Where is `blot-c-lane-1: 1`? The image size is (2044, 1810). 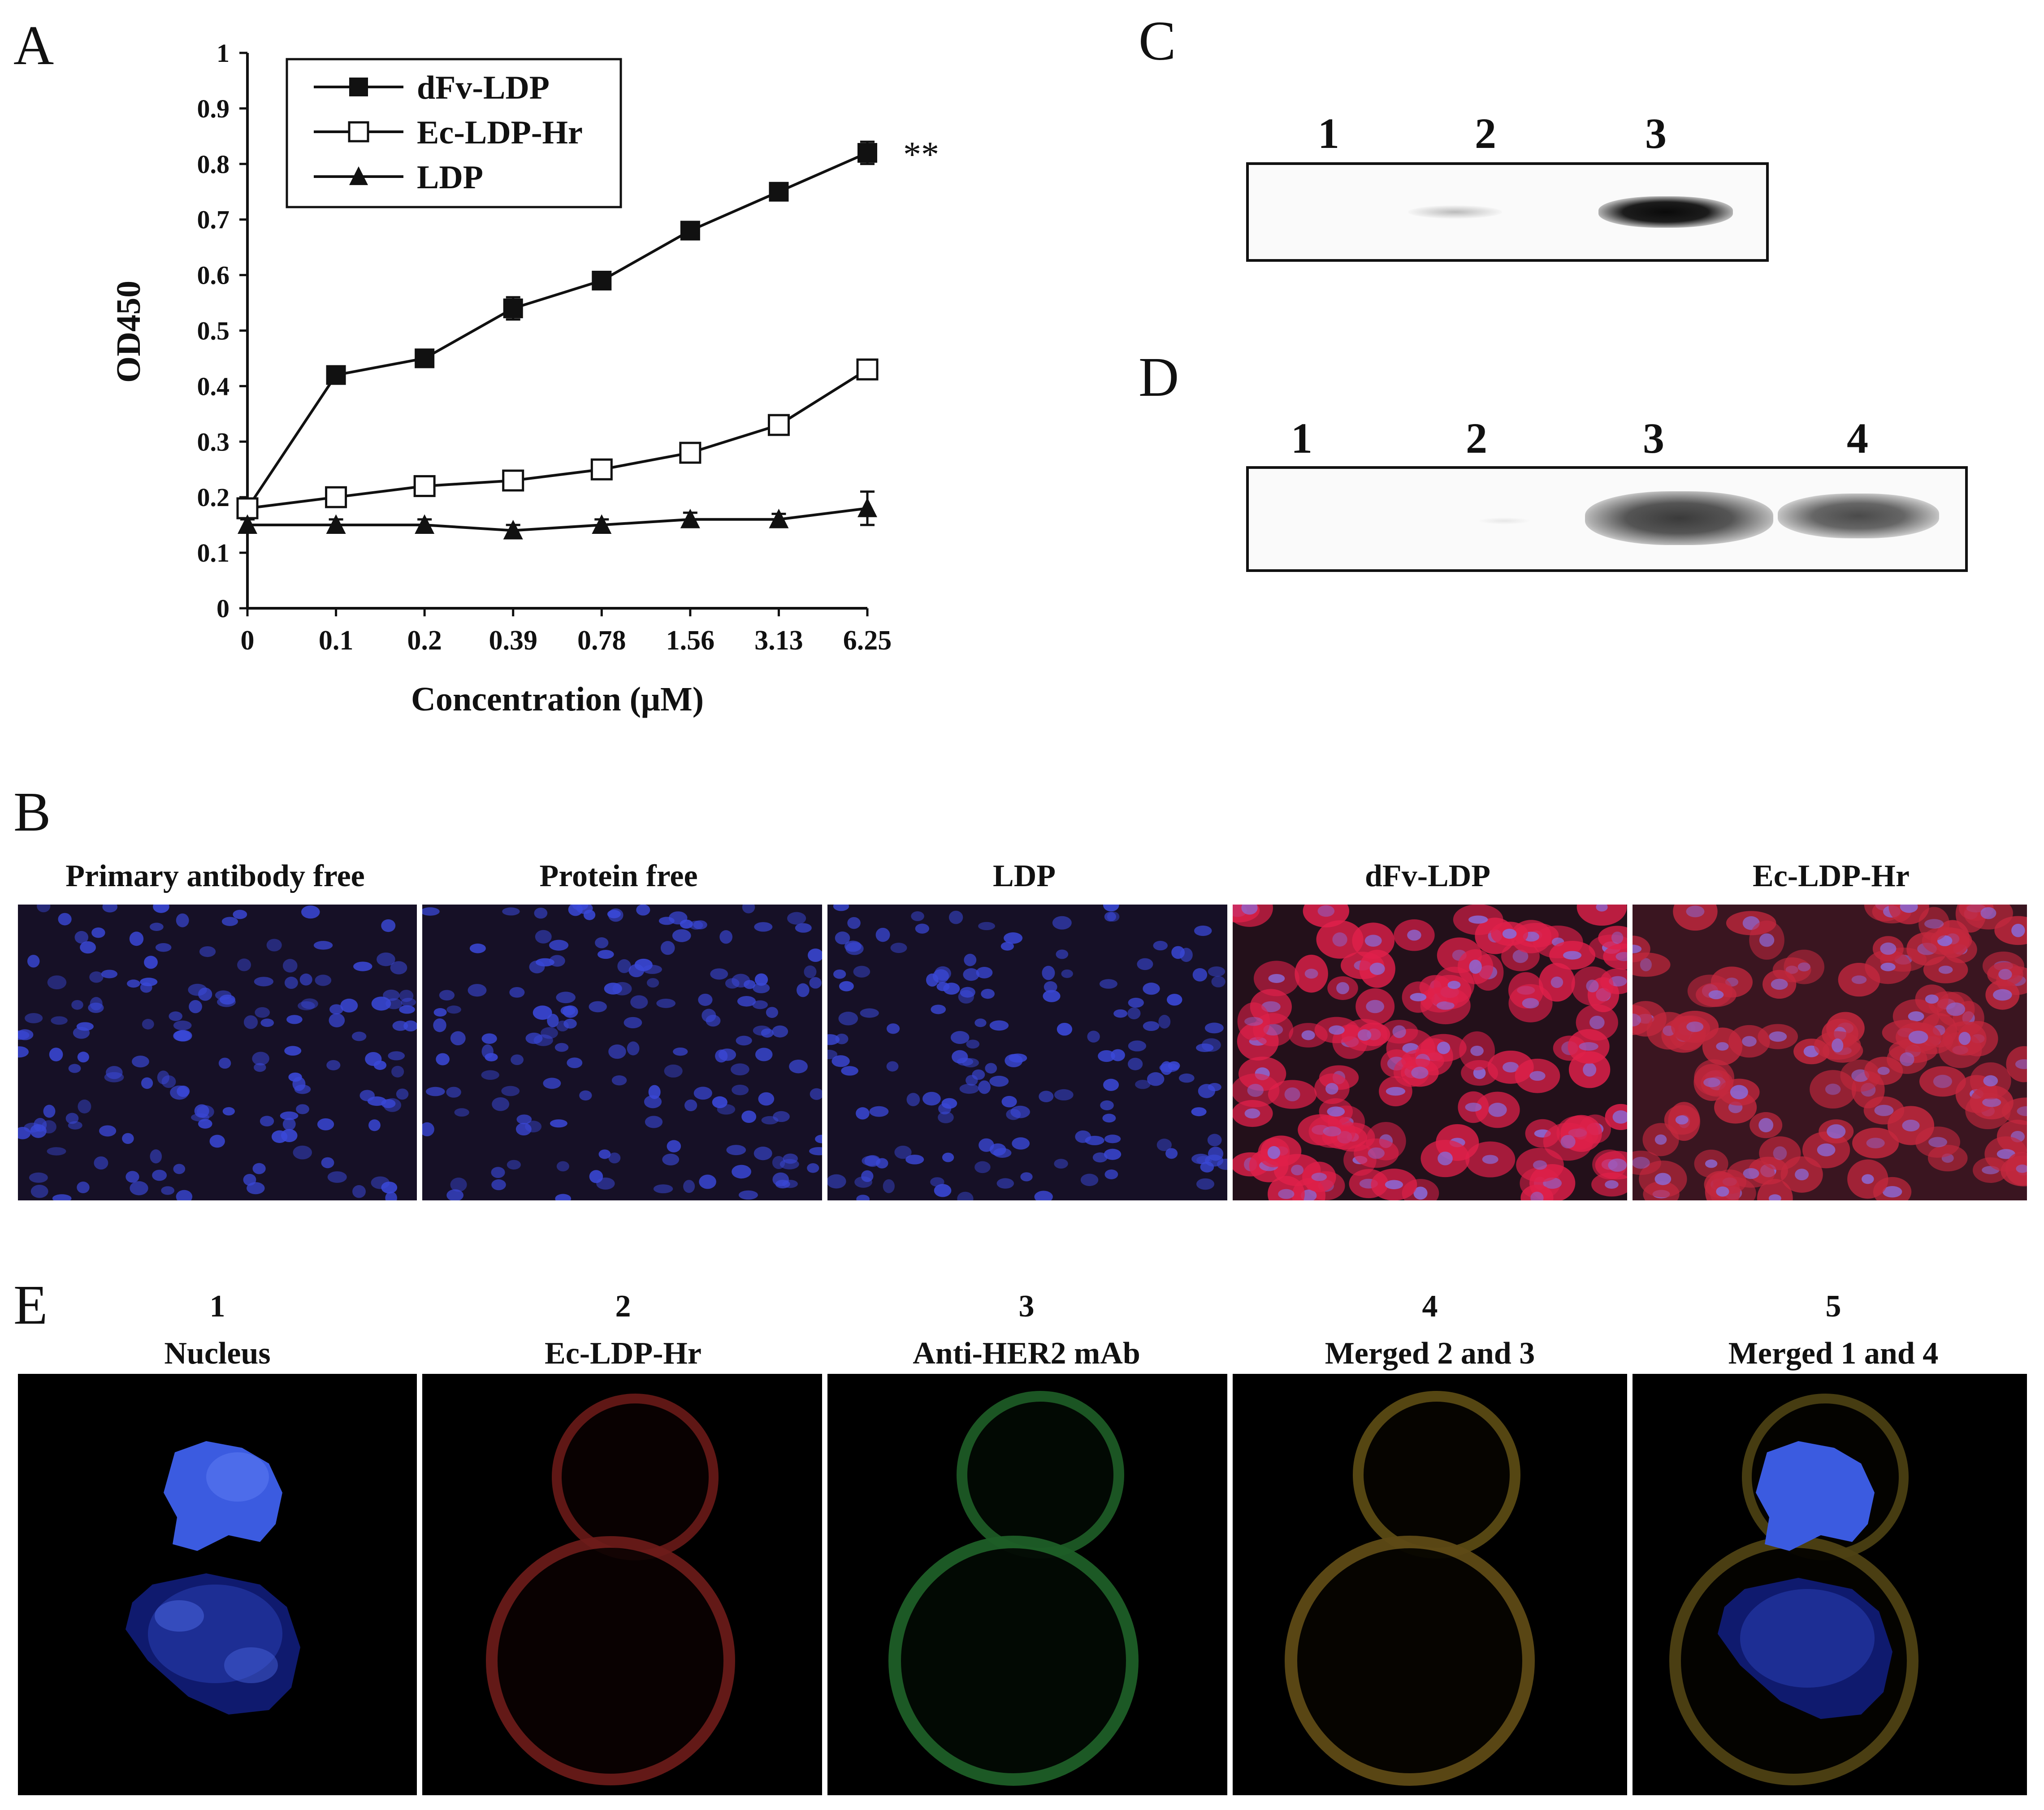 blot-c-lane-1: 1 is located at coordinates (1328, 133).